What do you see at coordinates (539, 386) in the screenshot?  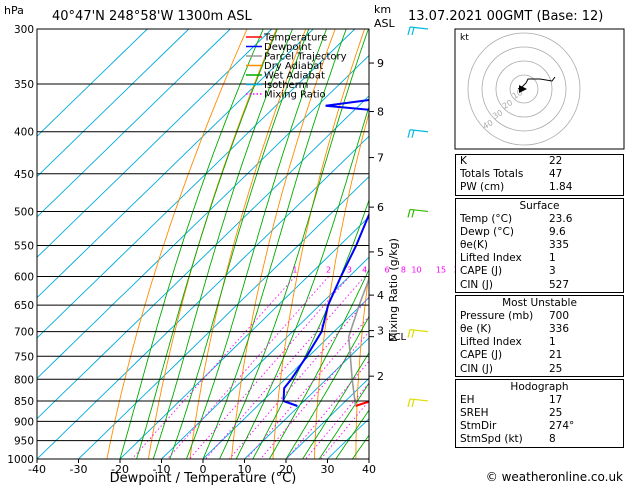 I see `hodograph-title: Hodograph` at bounding box center [539, 386].